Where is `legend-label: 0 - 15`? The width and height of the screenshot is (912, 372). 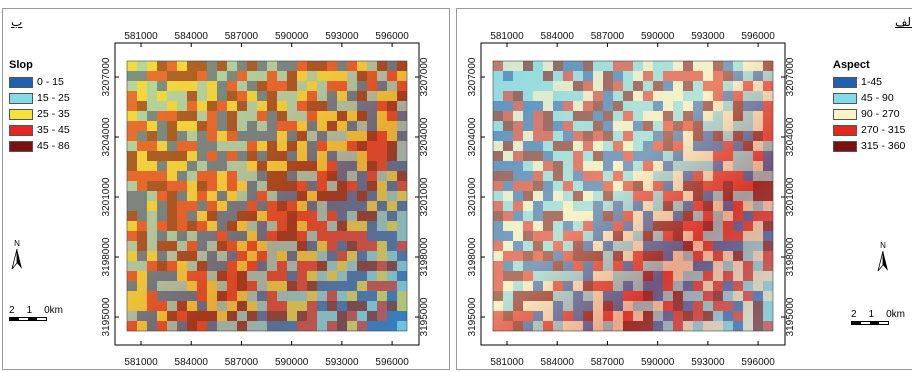 legend-label: 0 - 15 is located at coordinates (50, 82).